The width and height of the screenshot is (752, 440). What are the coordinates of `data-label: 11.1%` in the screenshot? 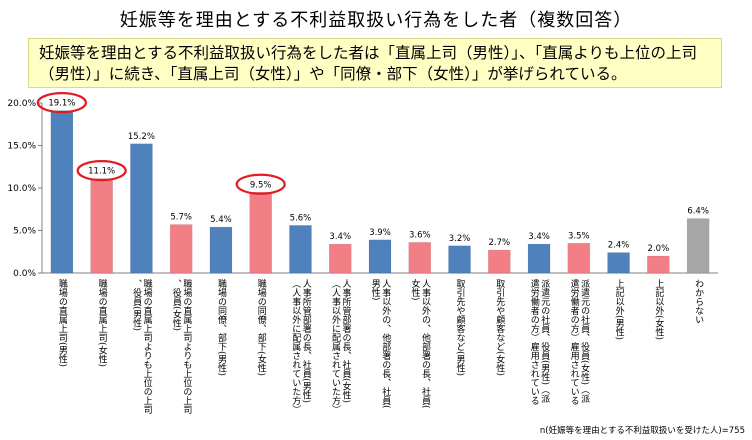 It's located at (101, 172).